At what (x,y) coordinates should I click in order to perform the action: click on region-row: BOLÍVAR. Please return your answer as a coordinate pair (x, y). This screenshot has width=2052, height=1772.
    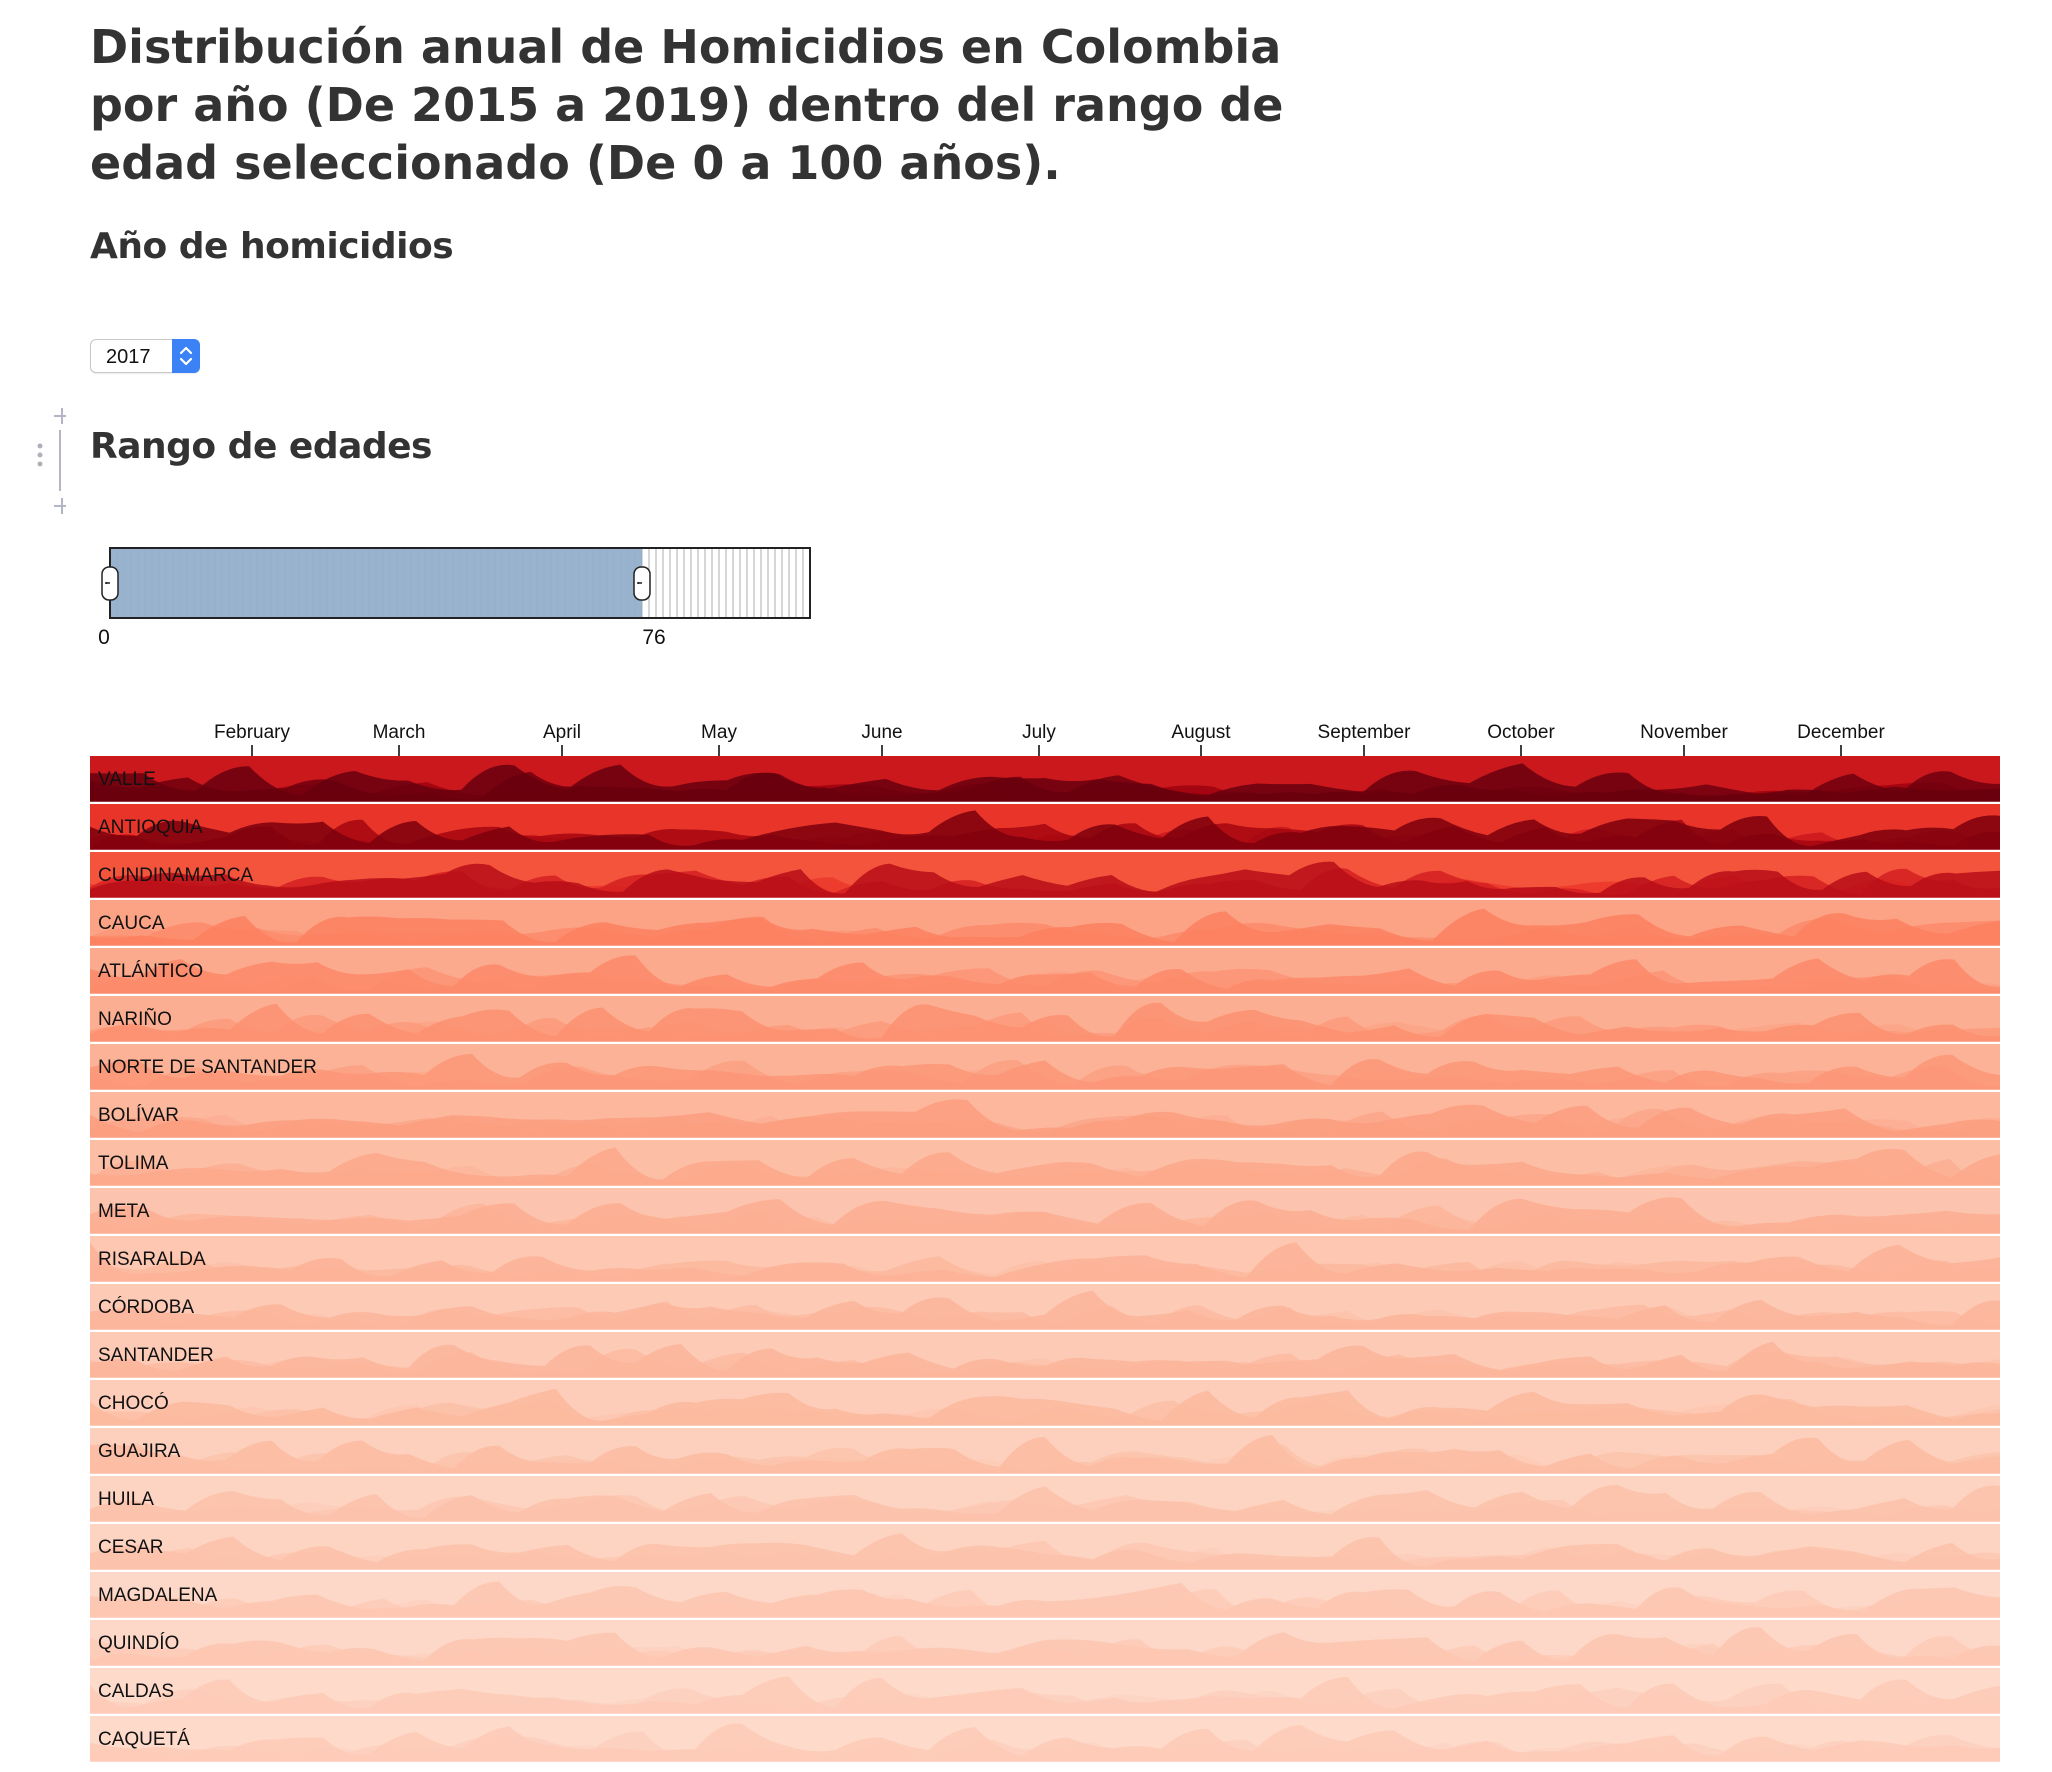
    Looking at the image, I should click on (1045, 1116).